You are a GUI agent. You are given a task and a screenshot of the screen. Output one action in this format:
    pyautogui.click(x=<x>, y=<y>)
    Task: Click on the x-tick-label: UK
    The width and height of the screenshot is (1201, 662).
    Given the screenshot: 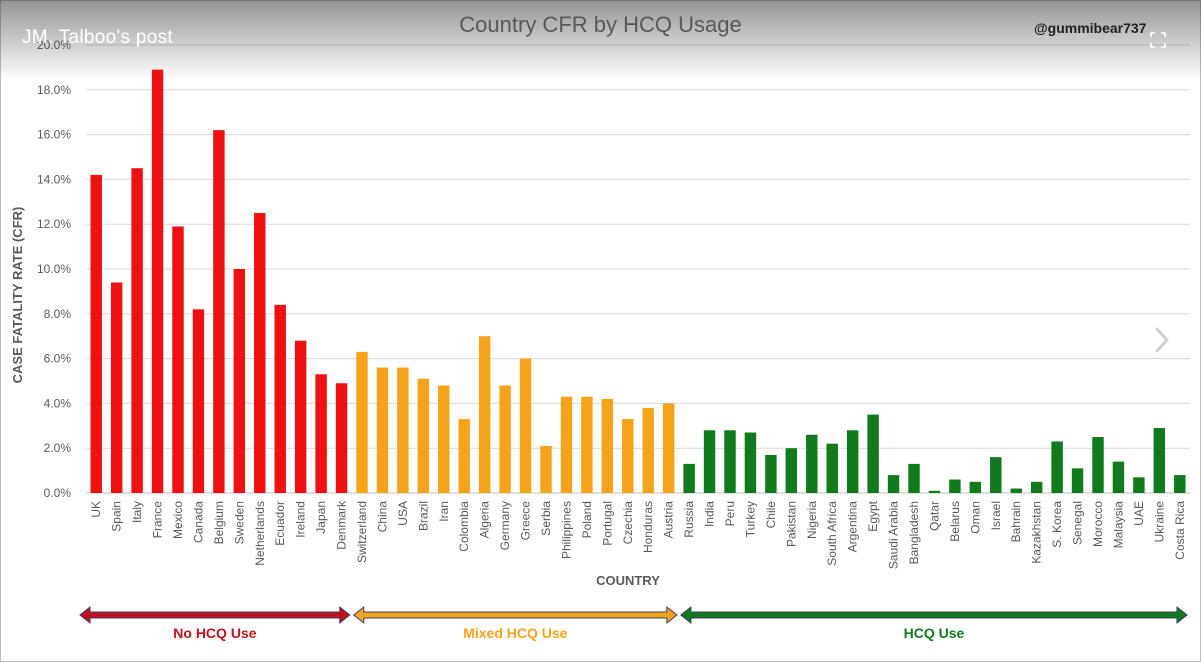 What is the action you would take?
    pyautogui.click(x=96, y=509)
    